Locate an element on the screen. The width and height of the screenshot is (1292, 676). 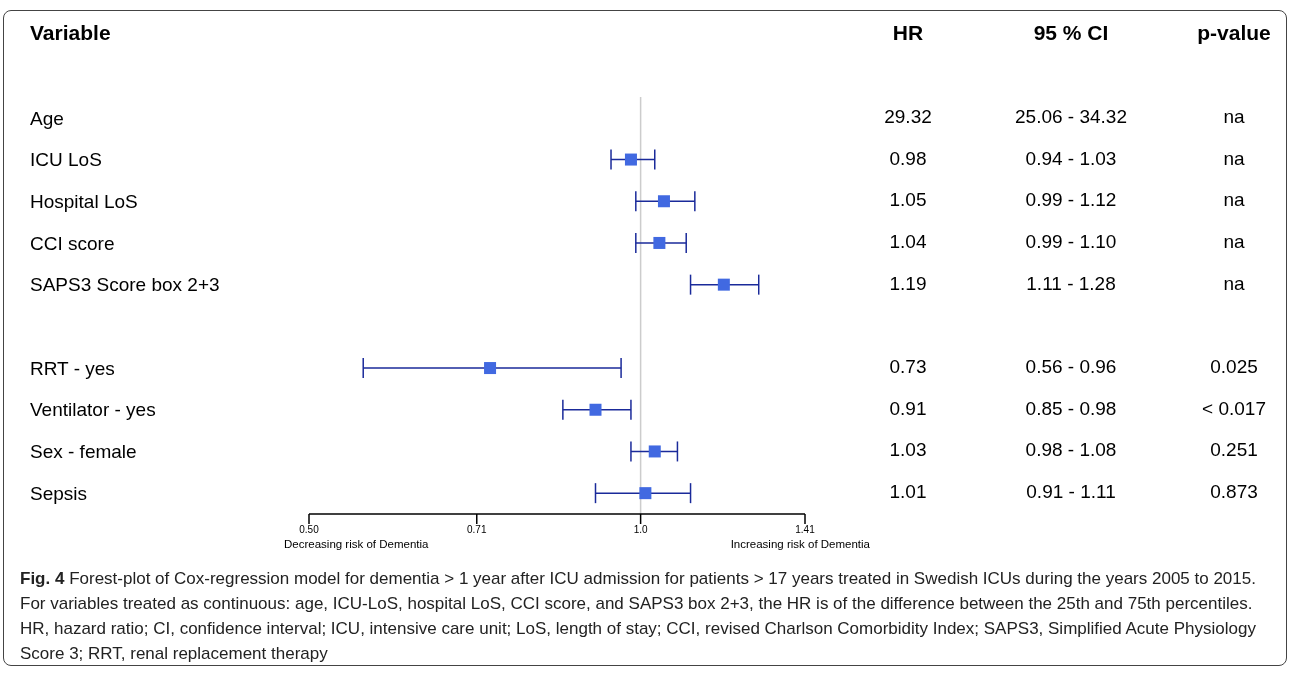
y-tick-label: Sex - female is located at coordinates (83, 452).